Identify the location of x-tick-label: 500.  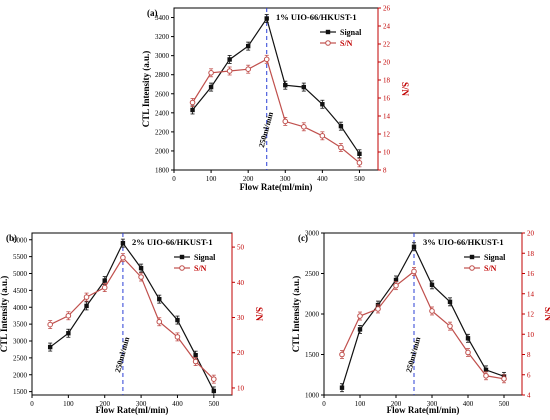
(214, 404).